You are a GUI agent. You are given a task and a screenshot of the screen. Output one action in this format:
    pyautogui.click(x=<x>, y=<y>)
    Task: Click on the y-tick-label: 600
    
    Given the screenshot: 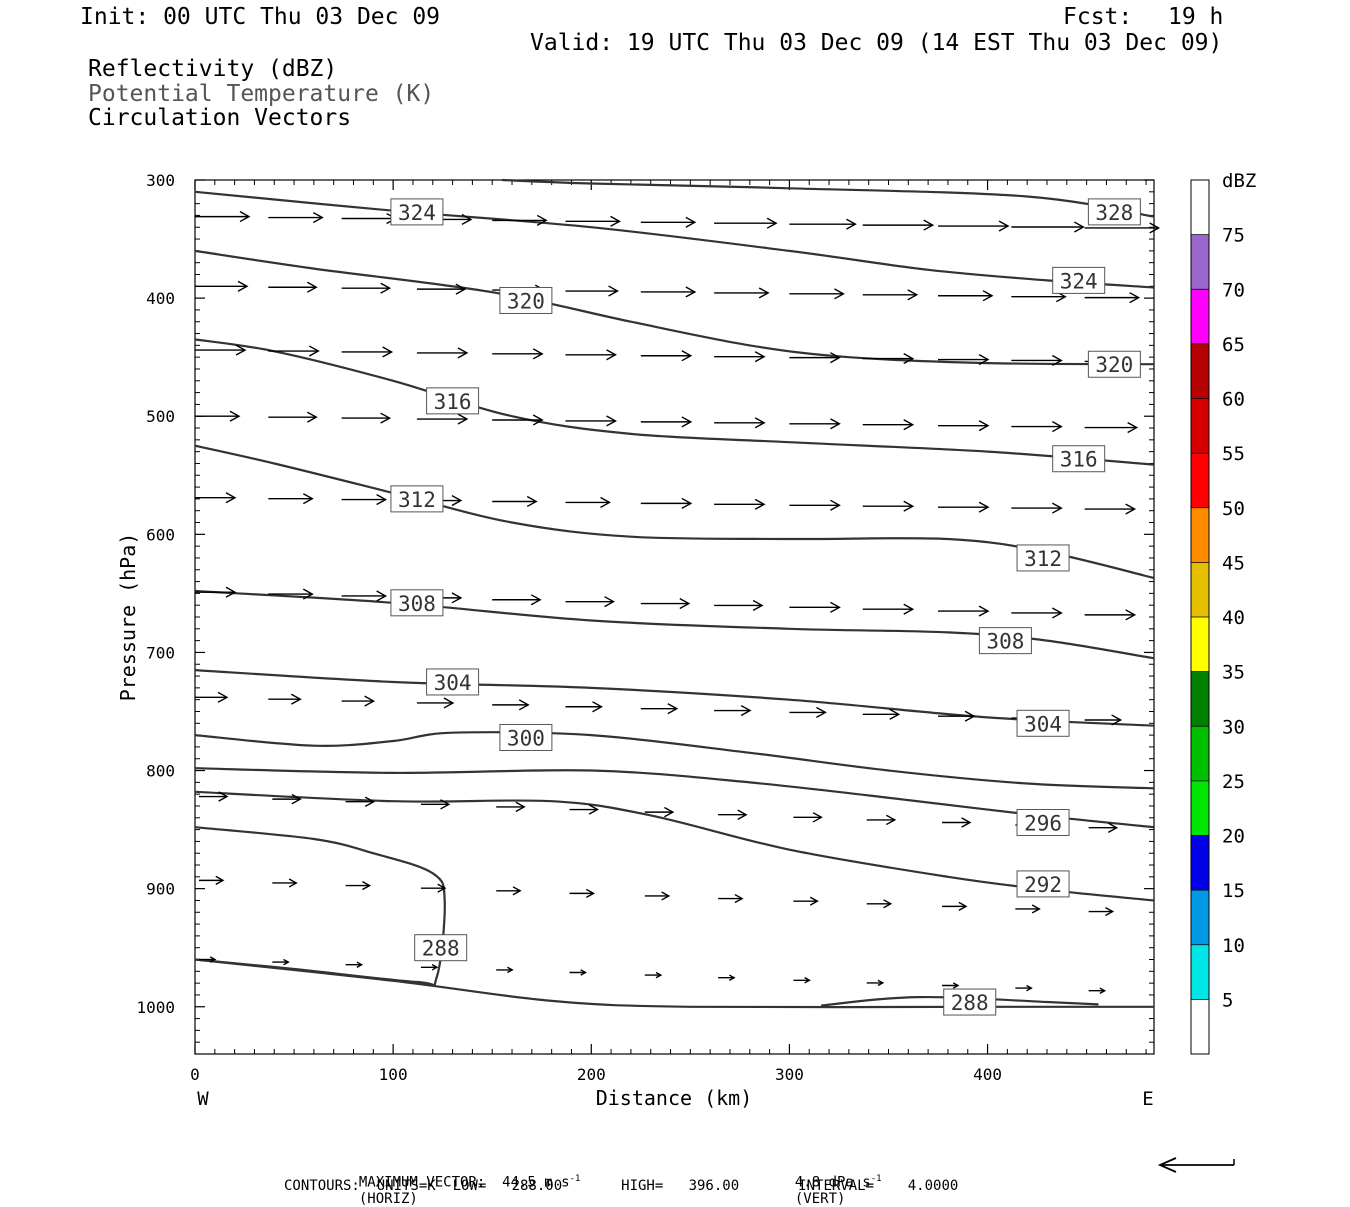 What is the action you would take?
    pyautogui.click(x=160, y=534)
    